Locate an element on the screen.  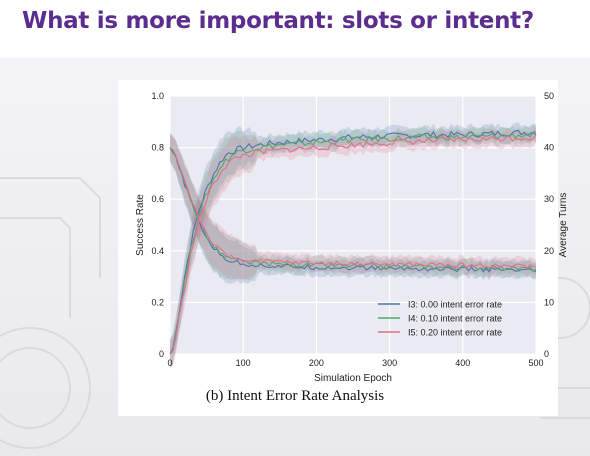
y-axis-label-left: Success Rate is located at coordinates (140, 225).